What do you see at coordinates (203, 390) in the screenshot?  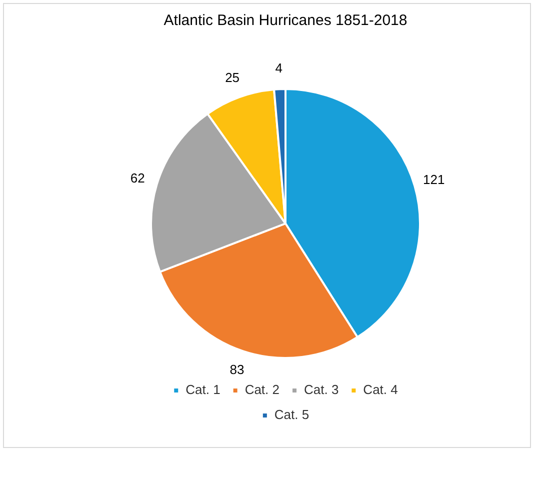 I see `legend-label: Cat. 1` at bounding box center [203, 390].